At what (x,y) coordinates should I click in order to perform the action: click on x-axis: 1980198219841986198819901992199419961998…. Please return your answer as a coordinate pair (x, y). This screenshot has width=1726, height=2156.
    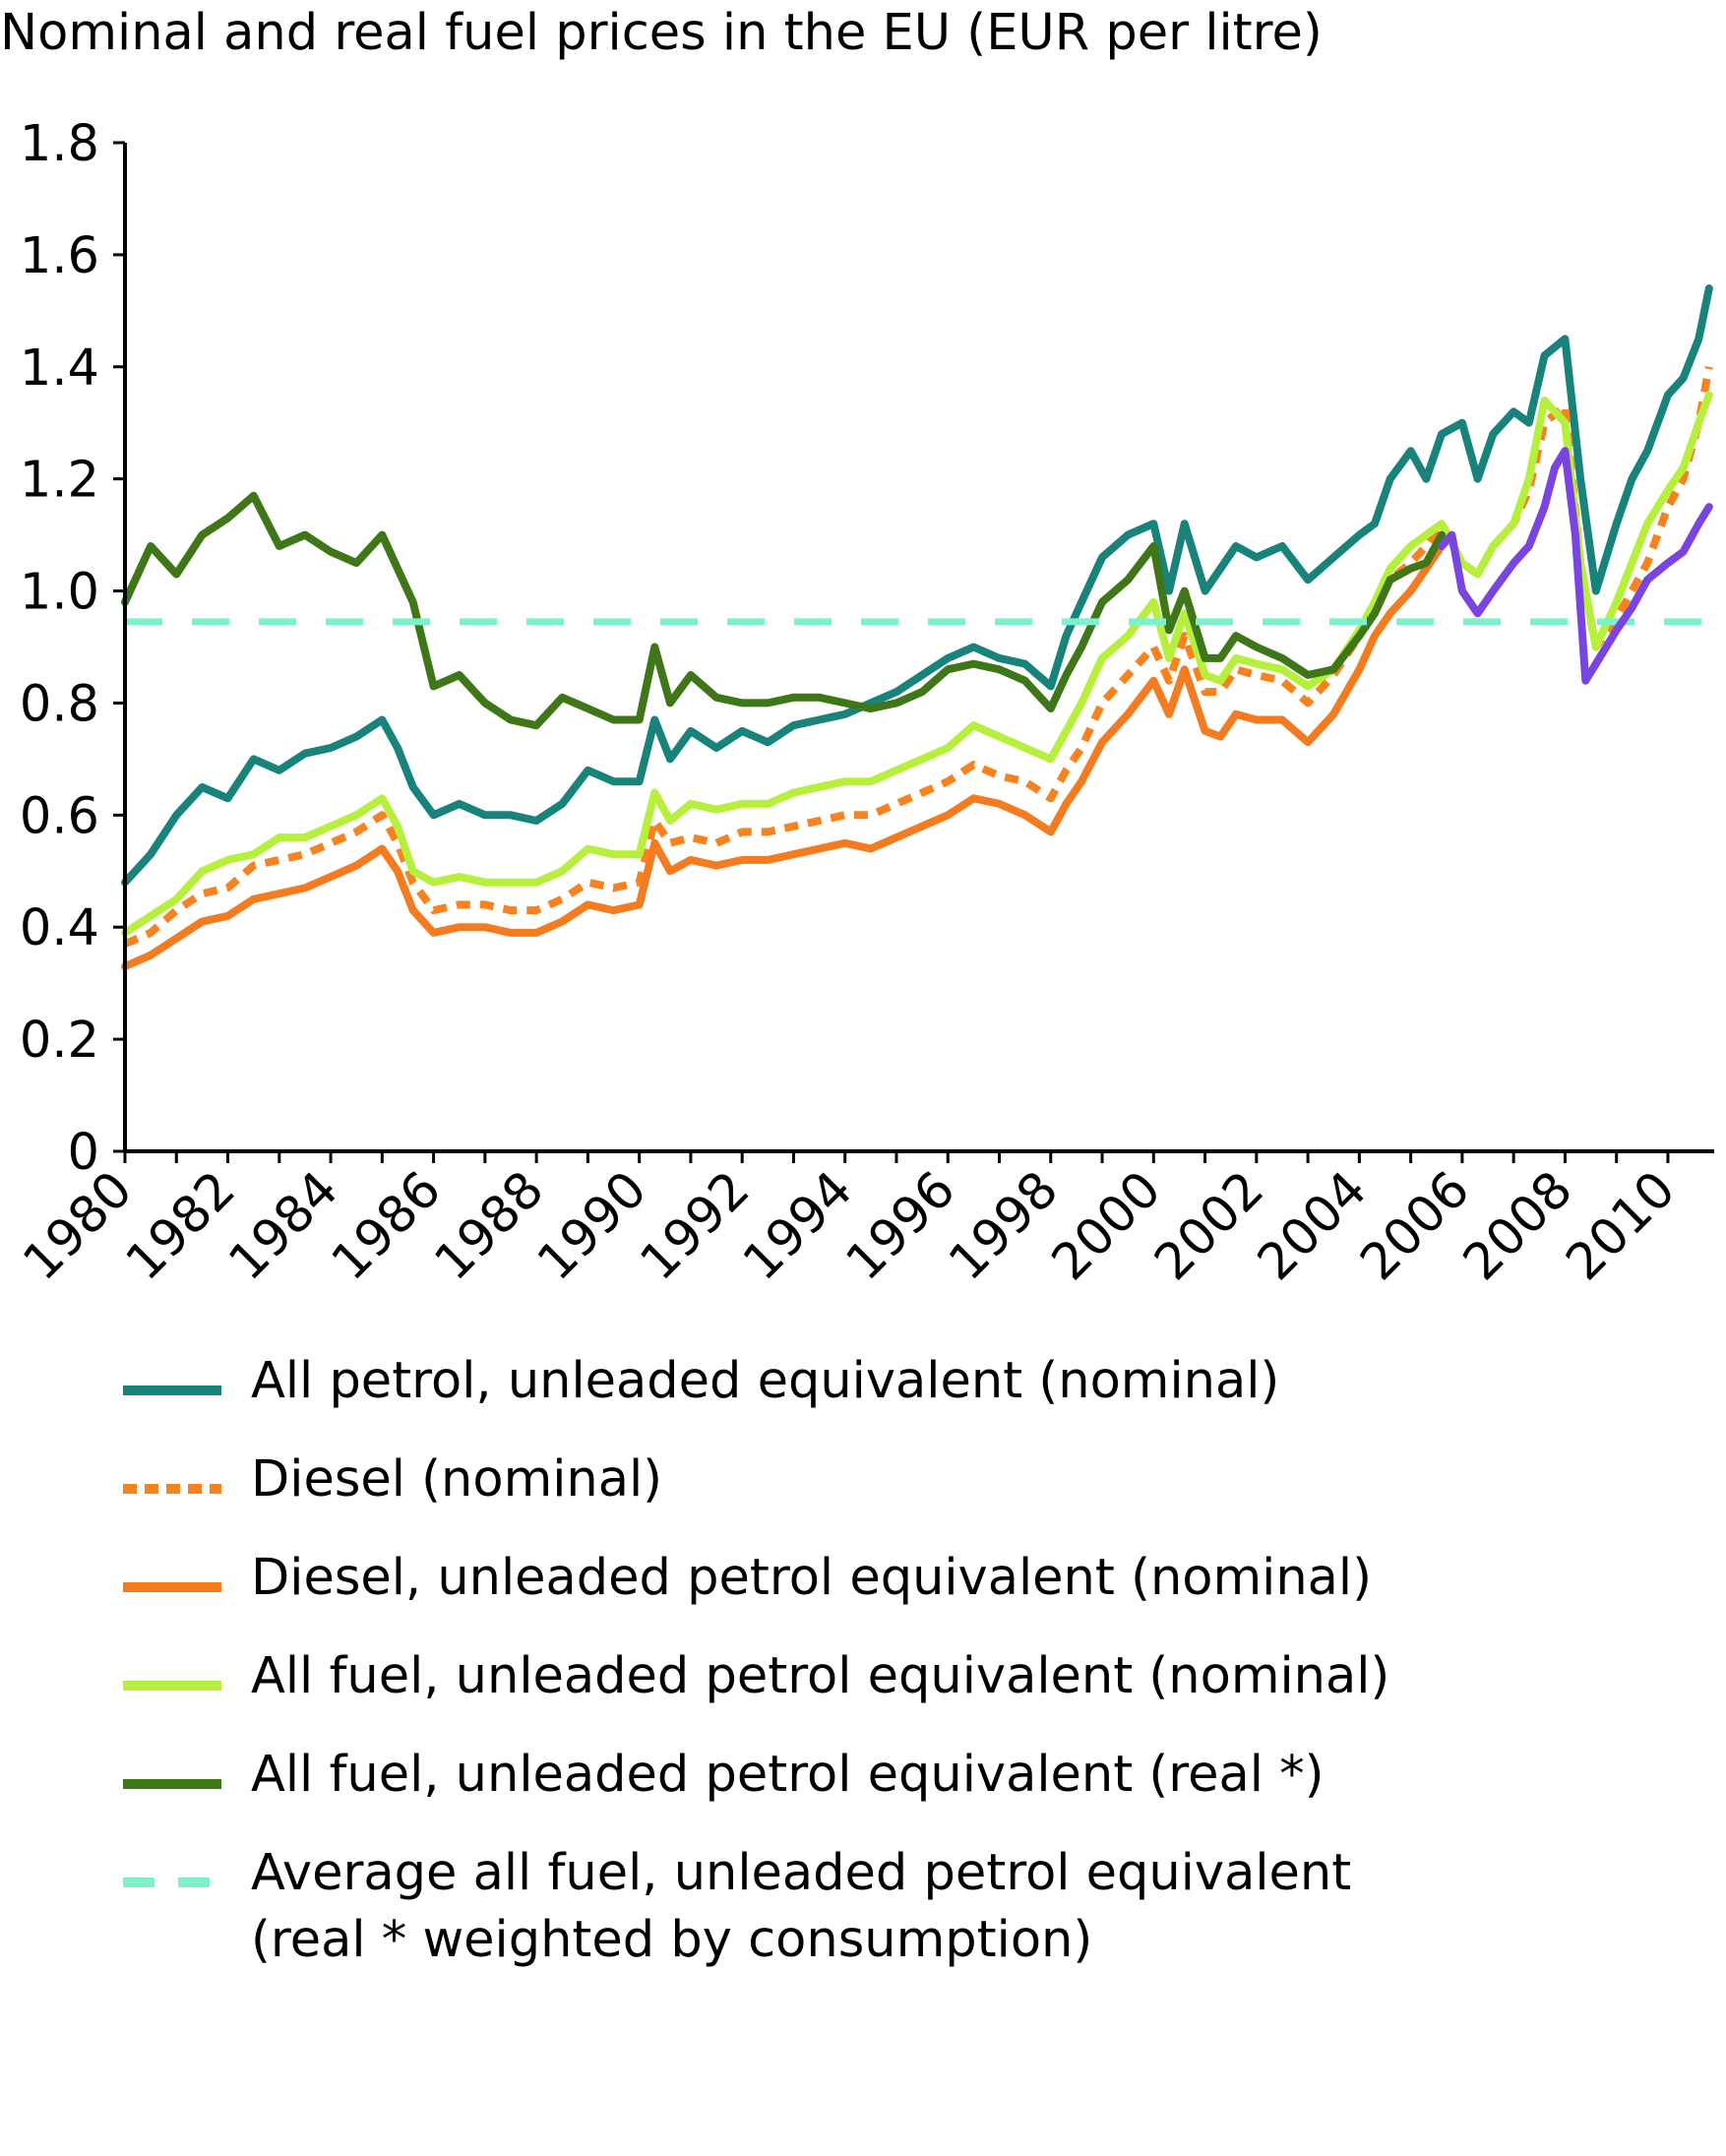
    Looking at the image, I should click on (850, 1221).